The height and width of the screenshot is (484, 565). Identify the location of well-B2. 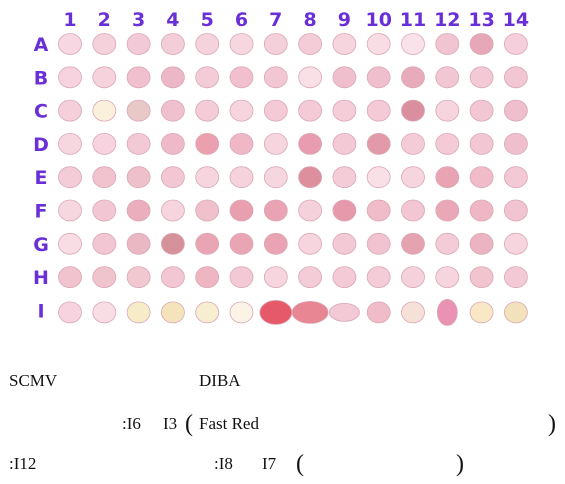
(104, 77).